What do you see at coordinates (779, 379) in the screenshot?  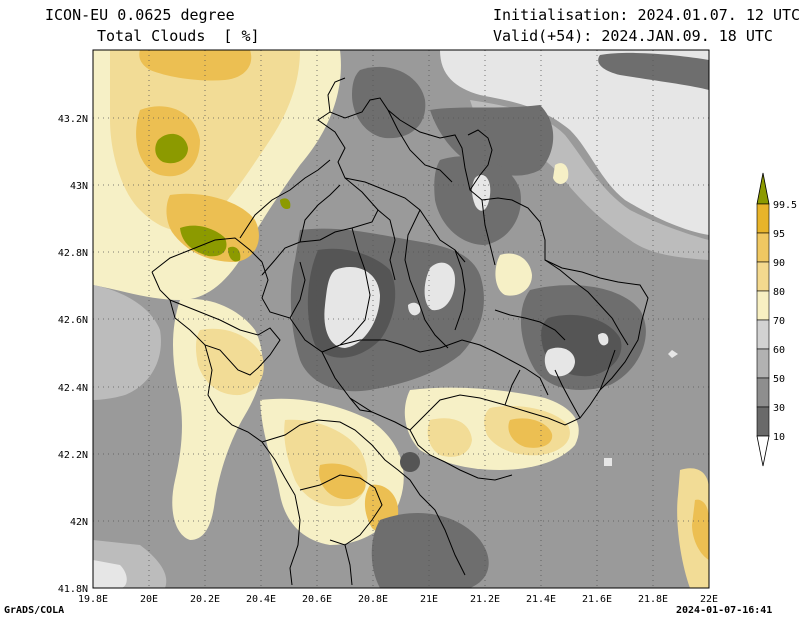 I see `colorbar-label: 50` at bounding box center [779, 379].